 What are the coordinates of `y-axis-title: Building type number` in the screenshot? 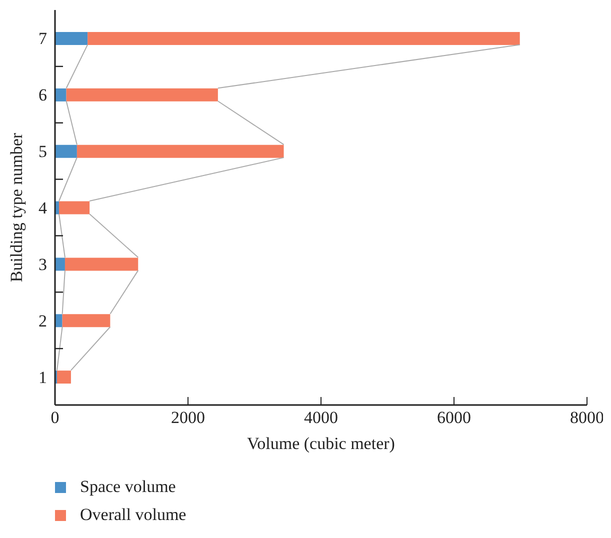 It's located at (16, 207).